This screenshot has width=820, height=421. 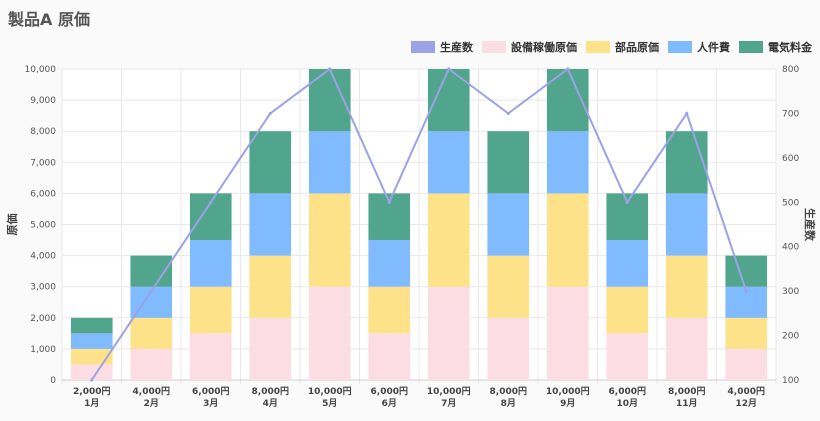 I want to click on legend-label: 人件費, so click(x=713, y=47).